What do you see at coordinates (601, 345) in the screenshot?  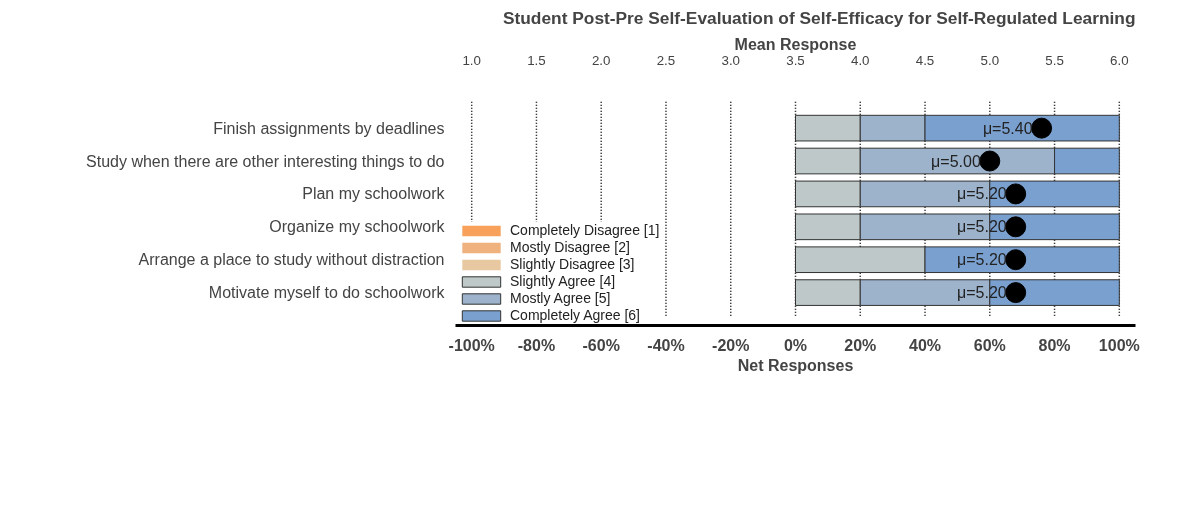 I see `x-tick-label: -60%` at bounding box center [601, 345].